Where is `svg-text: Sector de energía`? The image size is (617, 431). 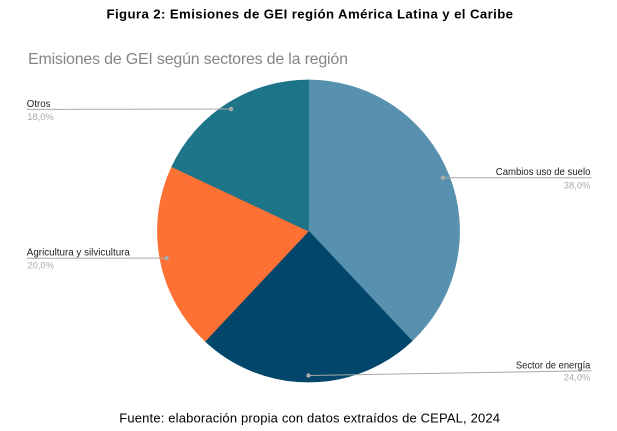
svg-text: Sector de energía is located at coordinates (553, 365).